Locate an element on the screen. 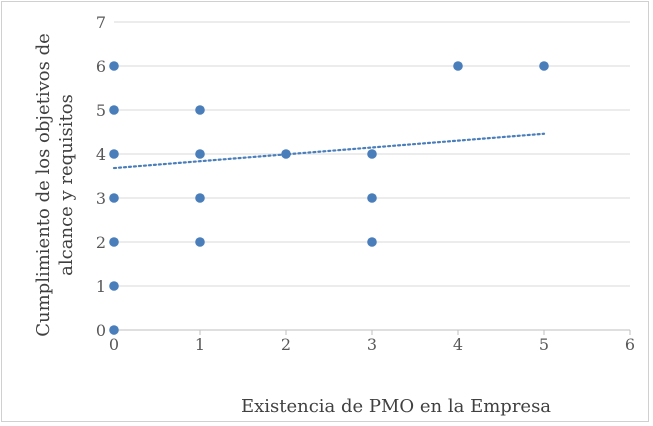 The height and width of the screenshot is (426, 653). y-tick-label-6: 6 is located at coordinates (101, 66).